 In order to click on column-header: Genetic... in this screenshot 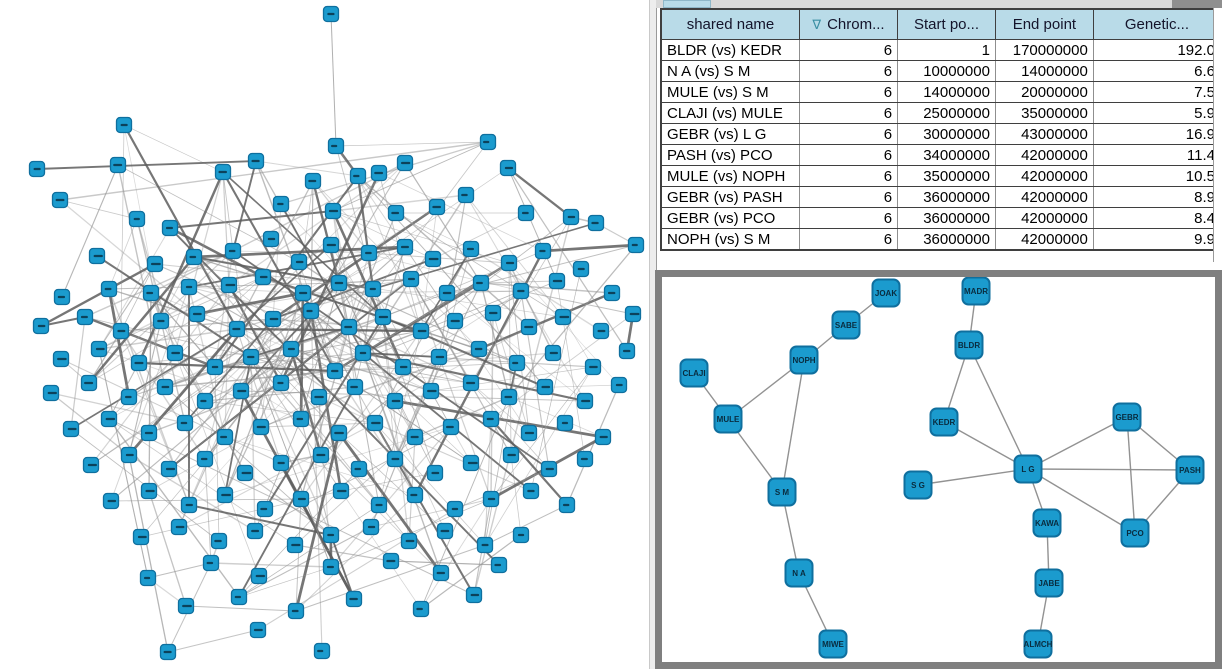, I will do `click(1157, 24)`.